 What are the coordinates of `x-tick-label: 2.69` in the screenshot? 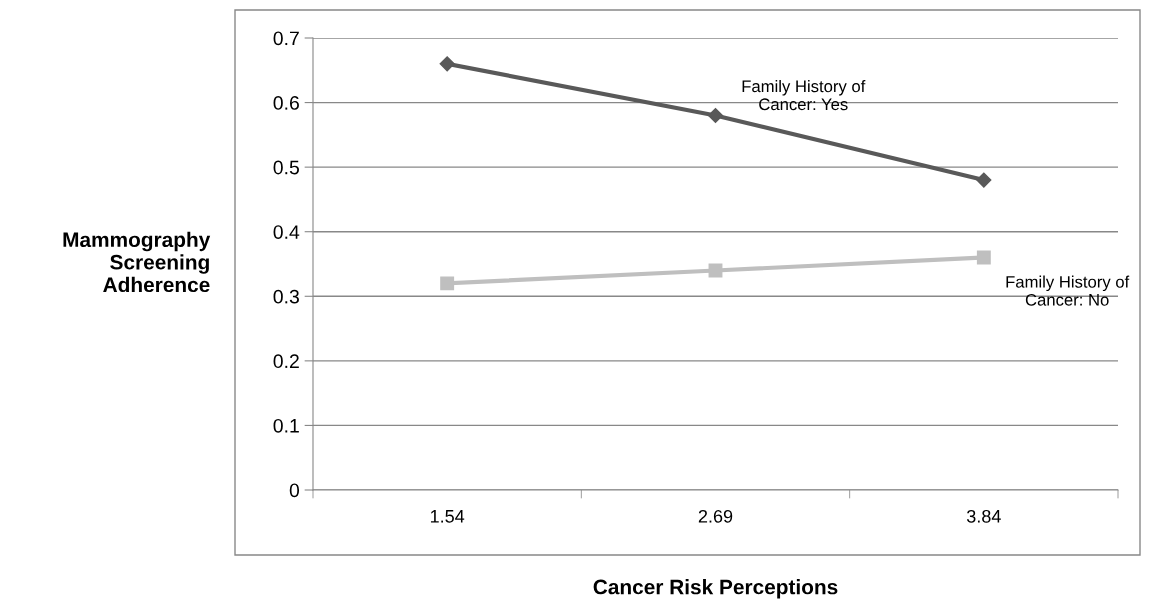 It's located at (715, 516).